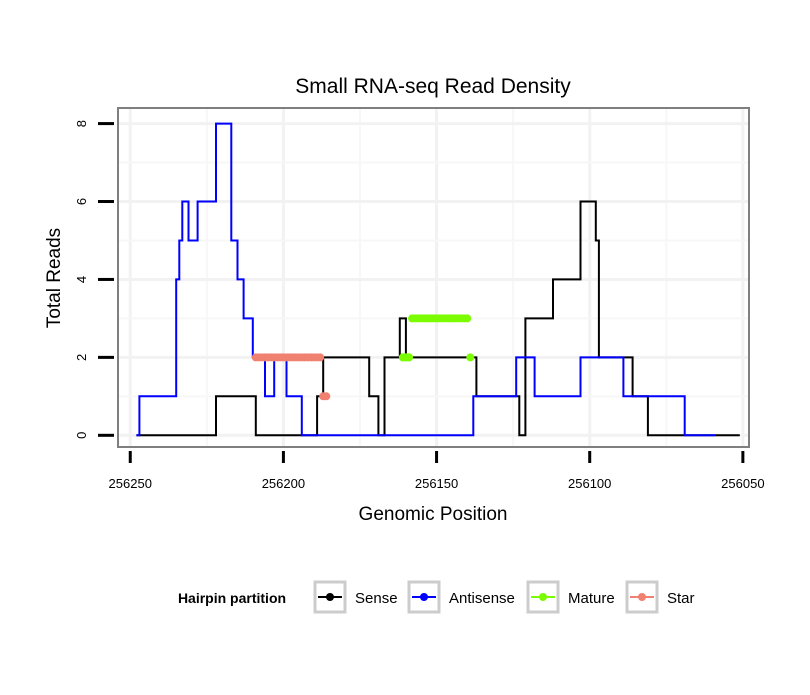  Describe the element at coordinates (482, 598) in the screenshot. I see `legend-label-antisense: Antisense` at that location.